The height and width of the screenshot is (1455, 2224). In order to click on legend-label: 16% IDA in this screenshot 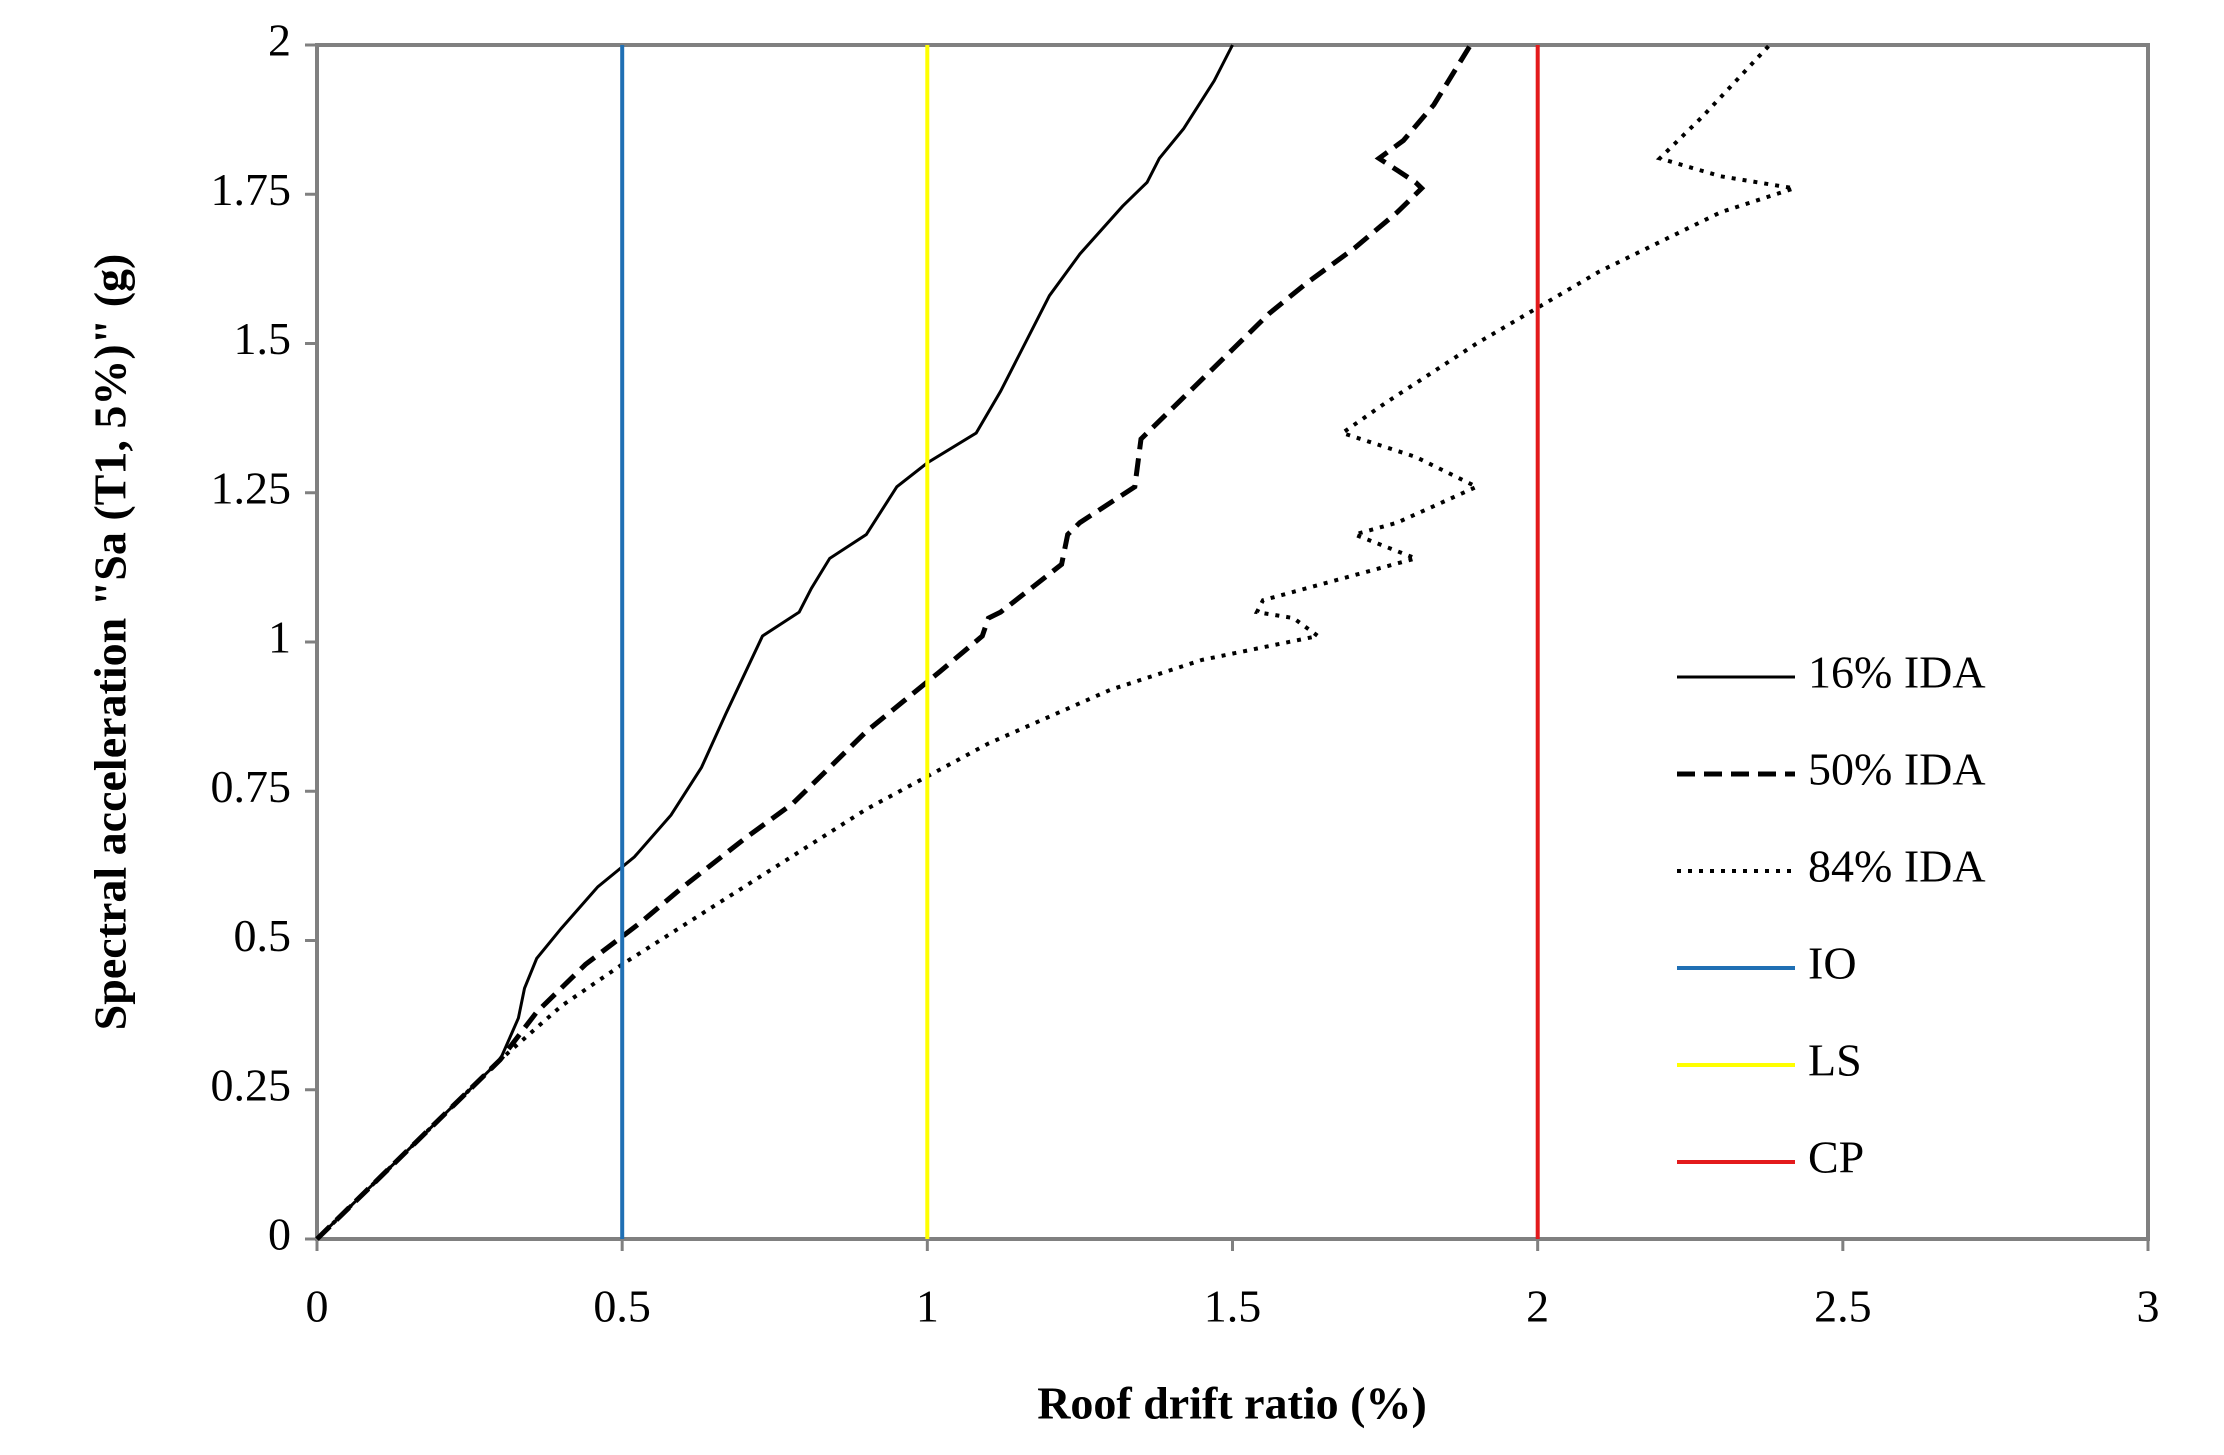, I will do `click(1897, 672)`.